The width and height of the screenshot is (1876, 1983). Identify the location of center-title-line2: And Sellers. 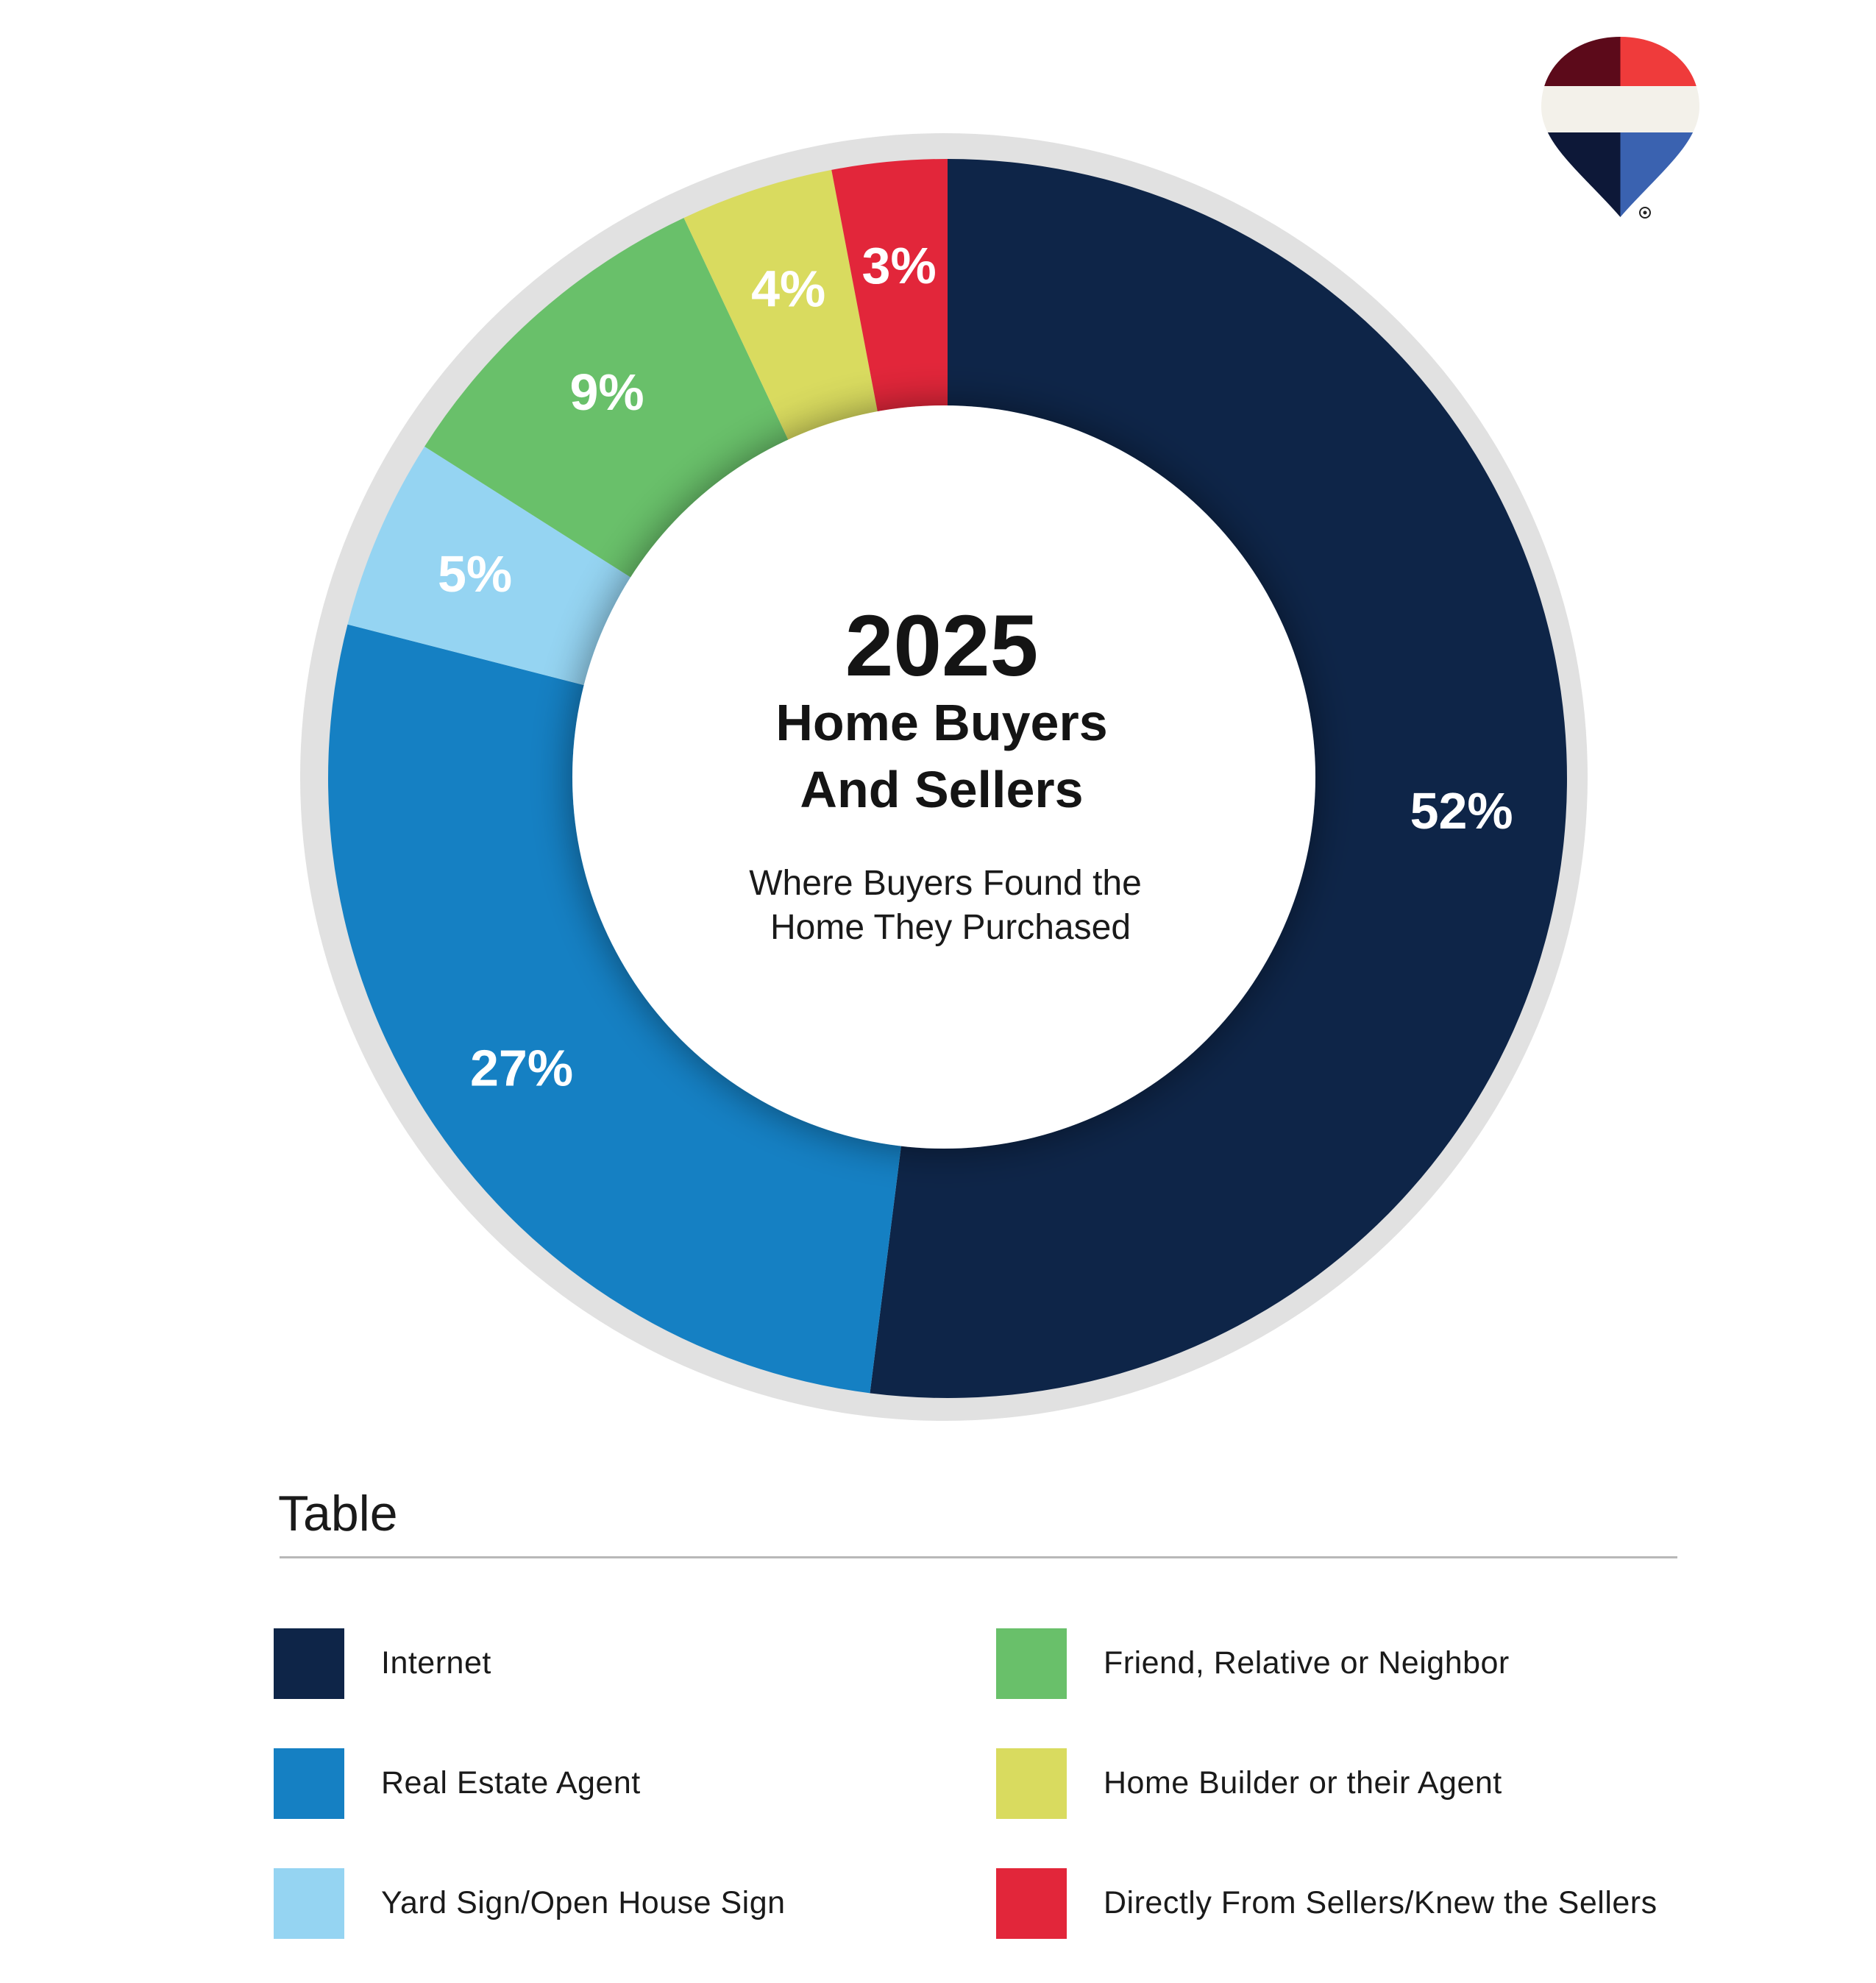
(941, 789).